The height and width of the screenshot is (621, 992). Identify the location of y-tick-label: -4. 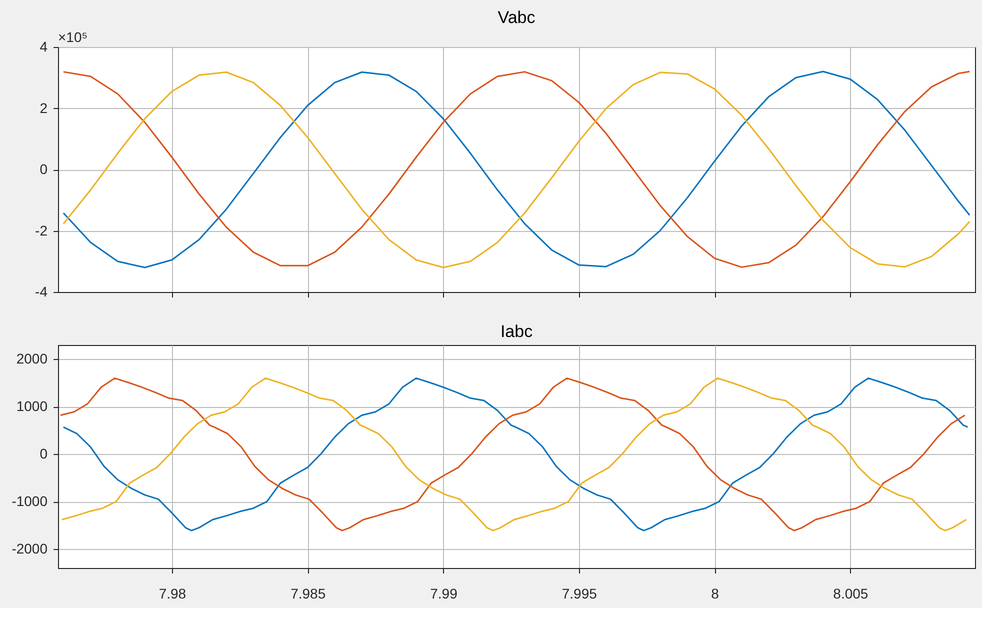
(41, 292).